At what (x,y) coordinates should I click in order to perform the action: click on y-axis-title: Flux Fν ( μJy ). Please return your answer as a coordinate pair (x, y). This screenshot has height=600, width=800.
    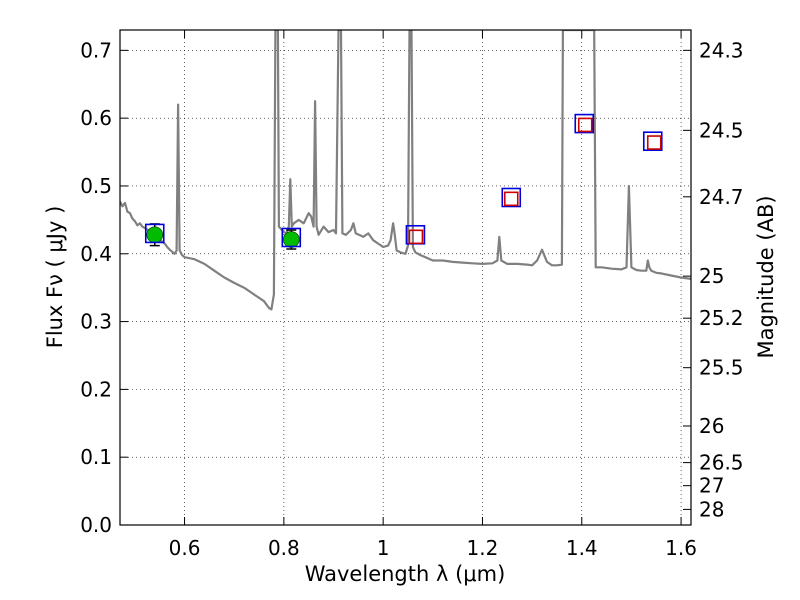
    Looking at the image, I should click on (55, 277).